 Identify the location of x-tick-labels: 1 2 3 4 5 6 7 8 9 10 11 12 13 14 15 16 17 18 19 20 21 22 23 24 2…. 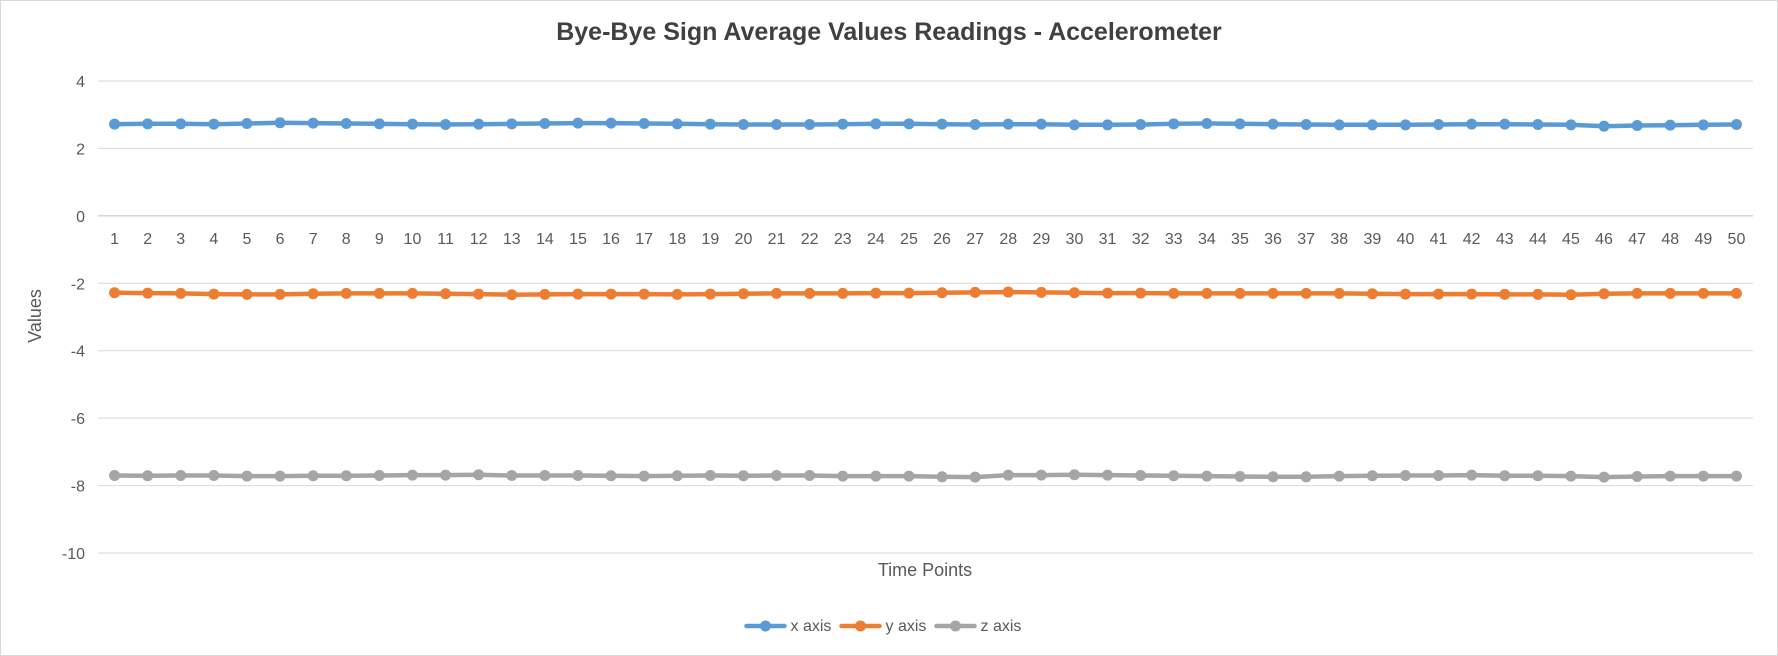
(927, 239).